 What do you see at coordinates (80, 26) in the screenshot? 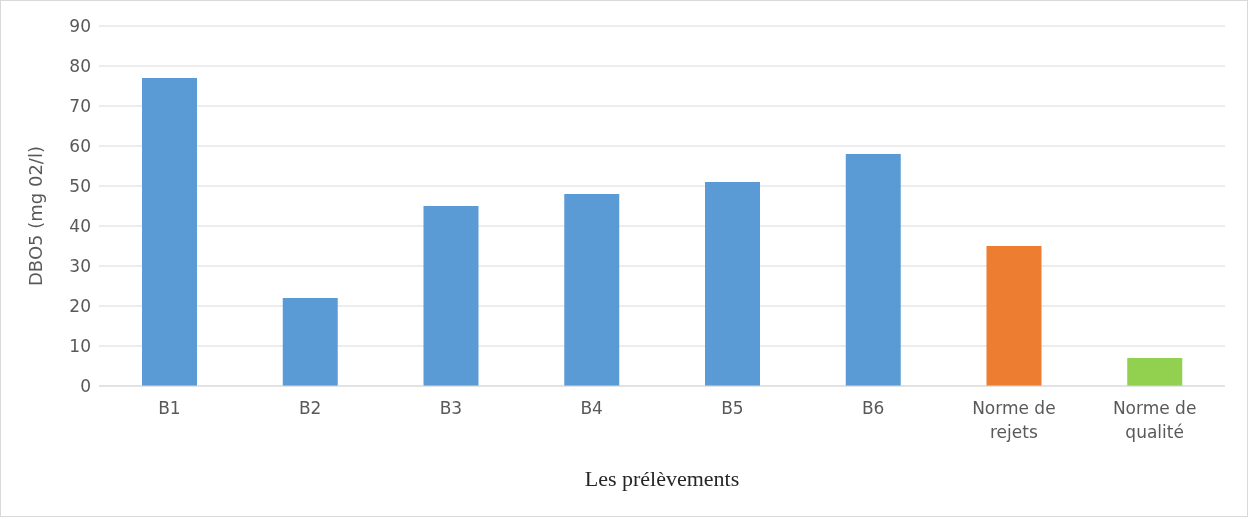
I see `y-tick-label: 90` at bounding box center [80, 26].